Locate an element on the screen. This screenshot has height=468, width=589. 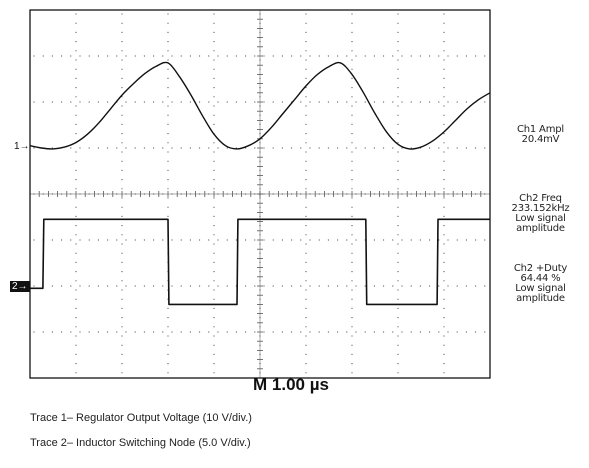
trace-1-line is located at coordinates (260, 105).